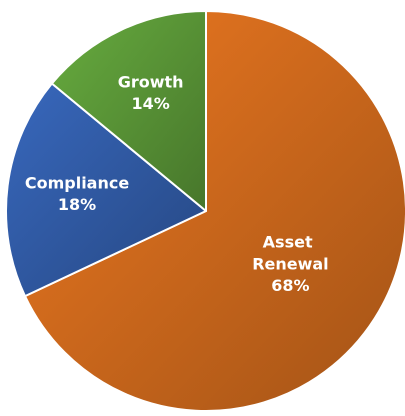 Image resolution: width=405 pixels, height=416 pixels. What do you see at coordinates (290, 252) in the screenshot?
I see `slice-label: Asset Renewal` at bounding box center [290, 252].